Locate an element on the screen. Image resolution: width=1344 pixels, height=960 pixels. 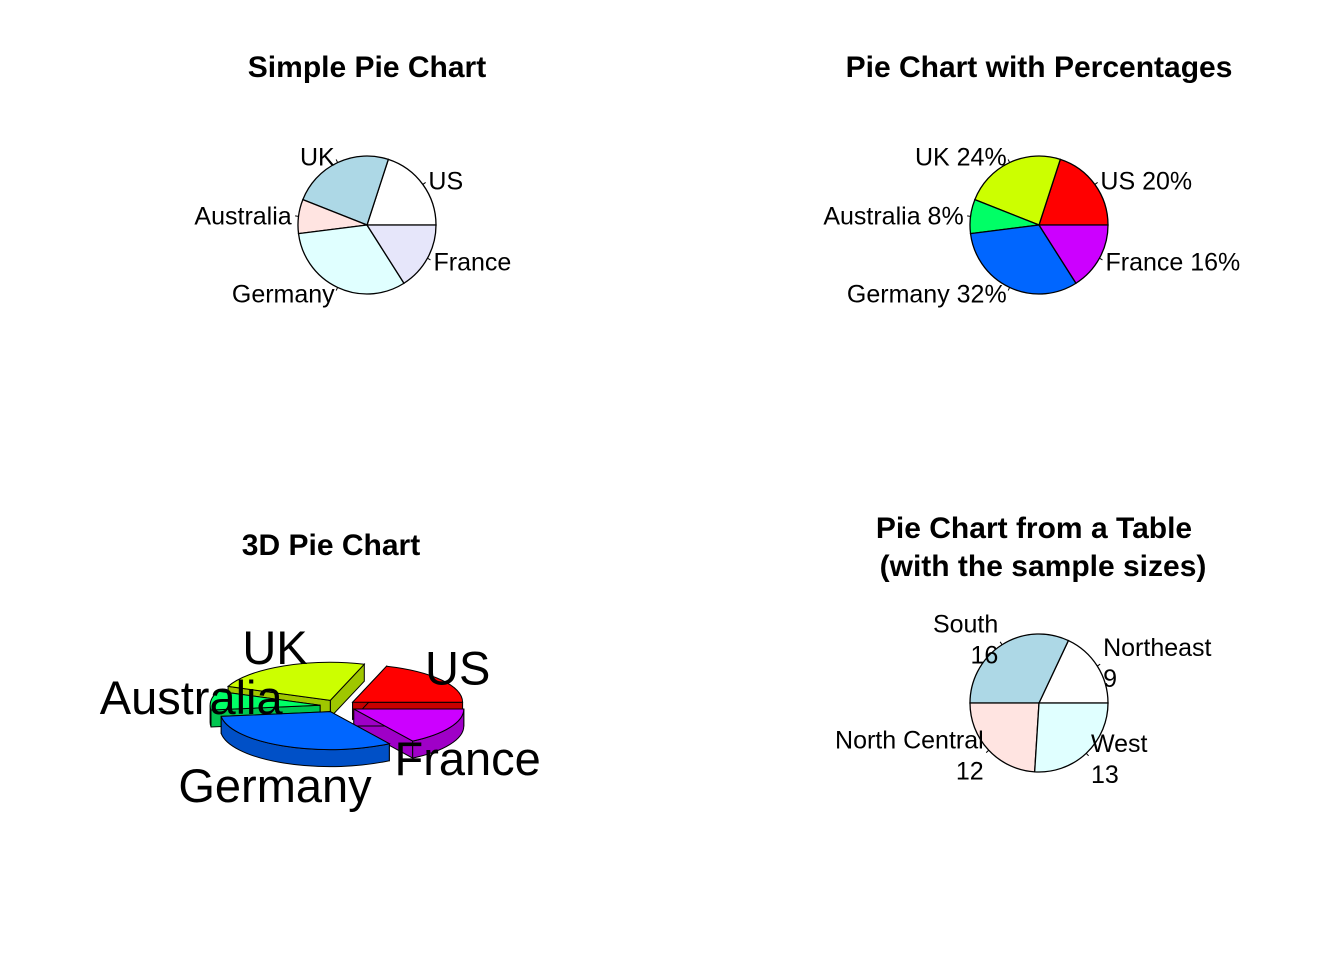
slice-label-south-line-2: 16 is located at coordinates (984, 655).